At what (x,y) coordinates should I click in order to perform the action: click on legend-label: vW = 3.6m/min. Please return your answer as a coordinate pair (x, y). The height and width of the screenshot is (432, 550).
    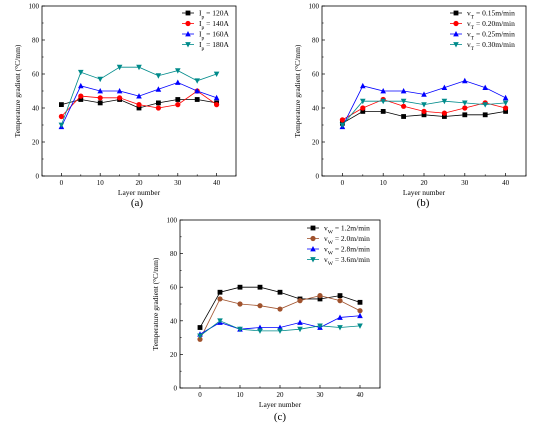
    Looking at the image, I should click on (347, 261).